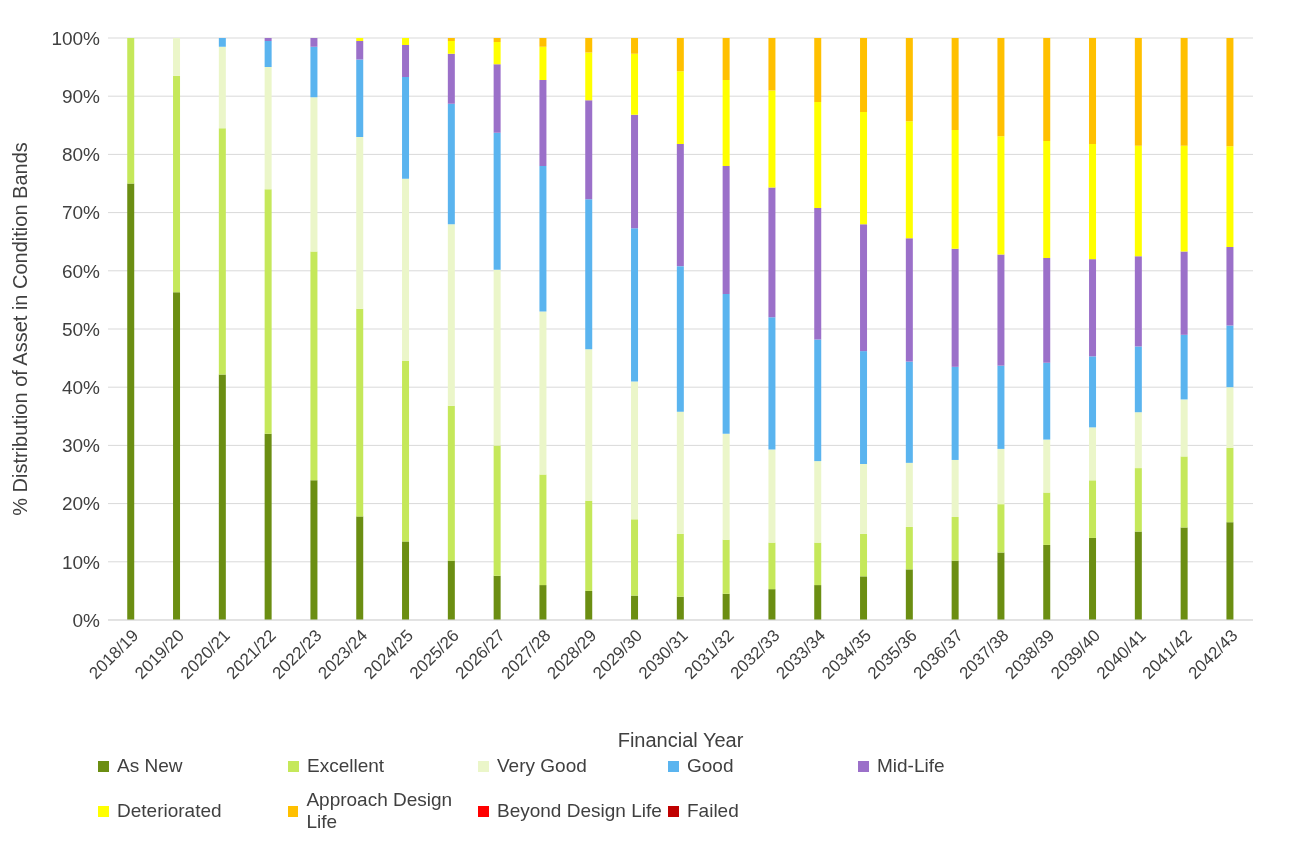 This screenshot has height=843, width=1292. Describe the element at coordinates (680, 740) in the screenshot. I see `x-axis-title: Financial Year` at that location.